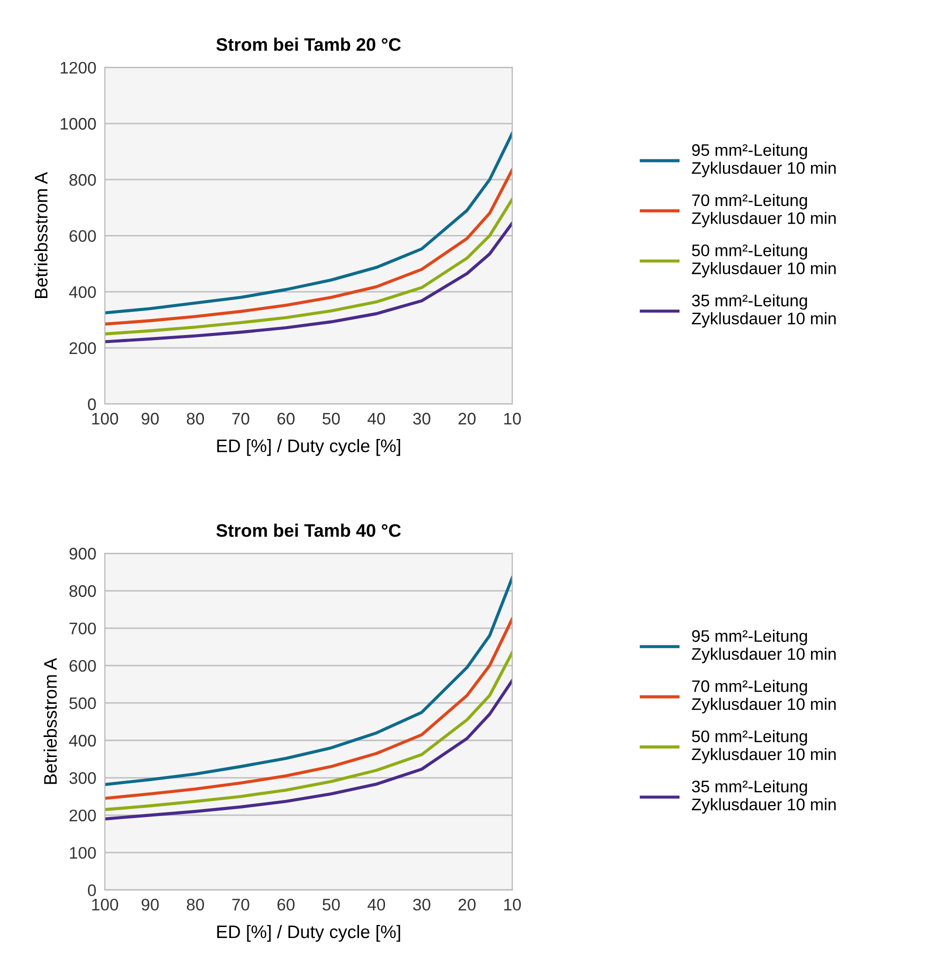  Describe the element at coordinates (83, 628) in the screenshot. I see `y-tick-label: 700` at that location.